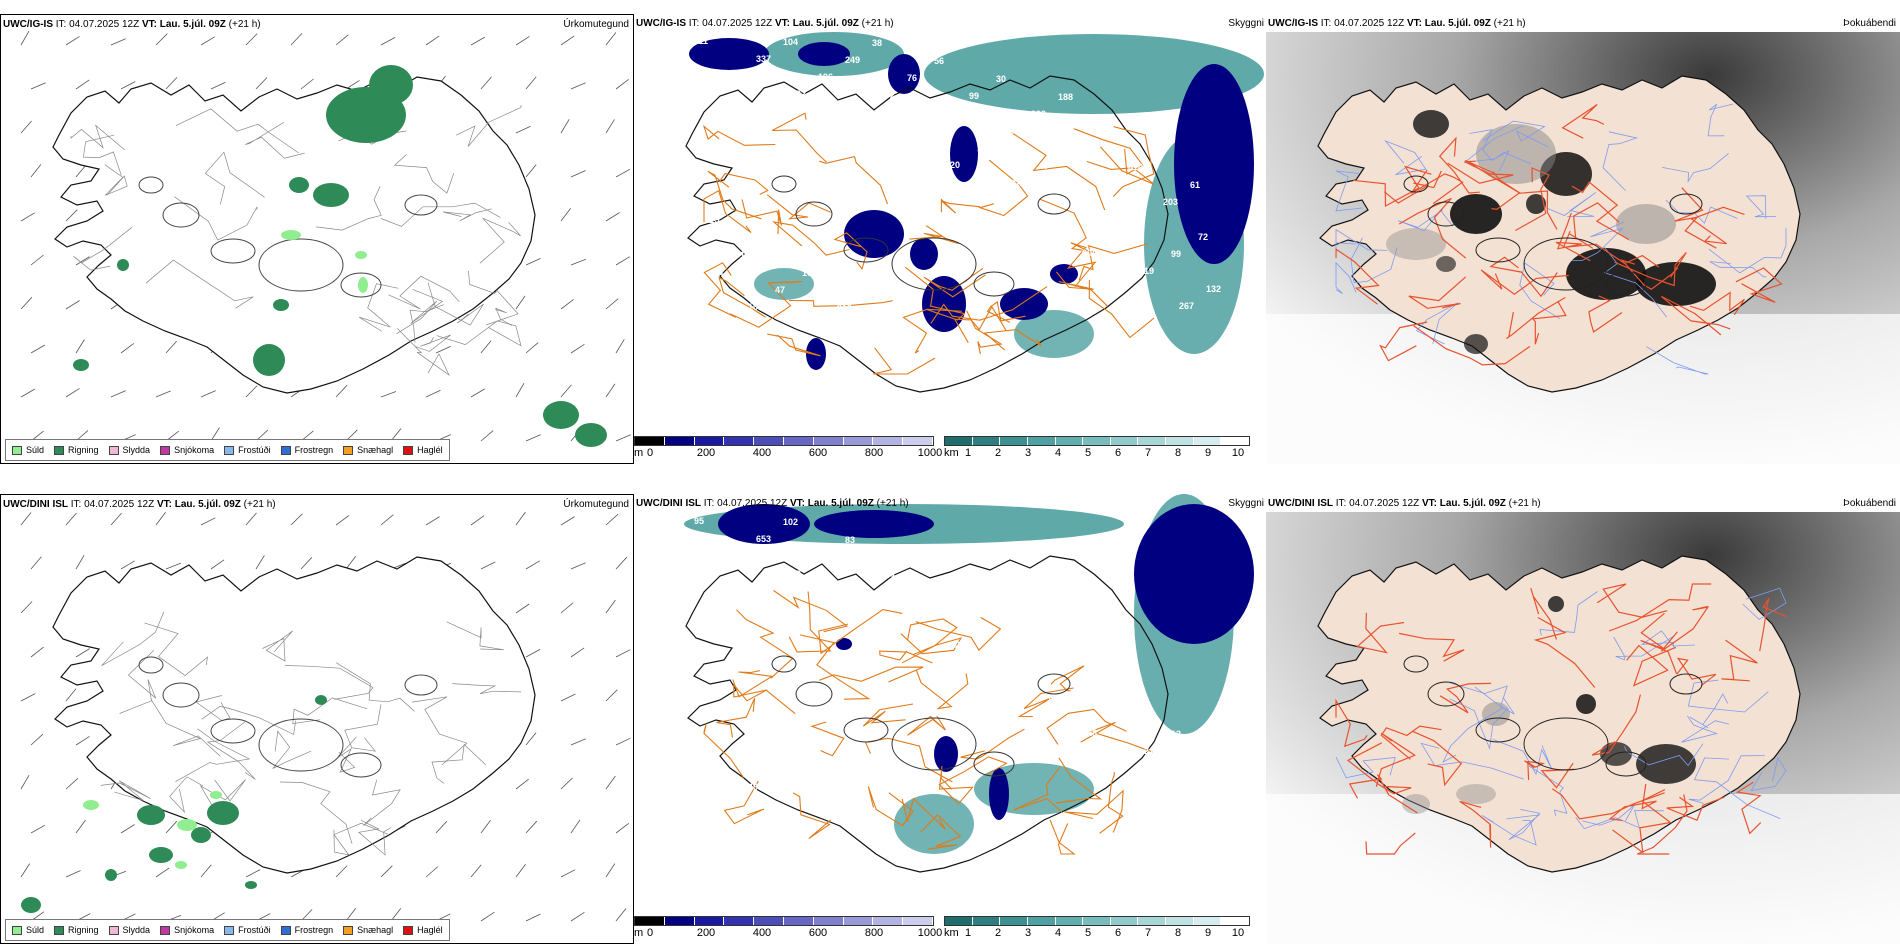 The width and height of the screenshot is (1900, 950). What do you see at coordinates (375, 930) in the screenshot?
I see `legend-label: Snæhagl` at bounding box center [375, 930].